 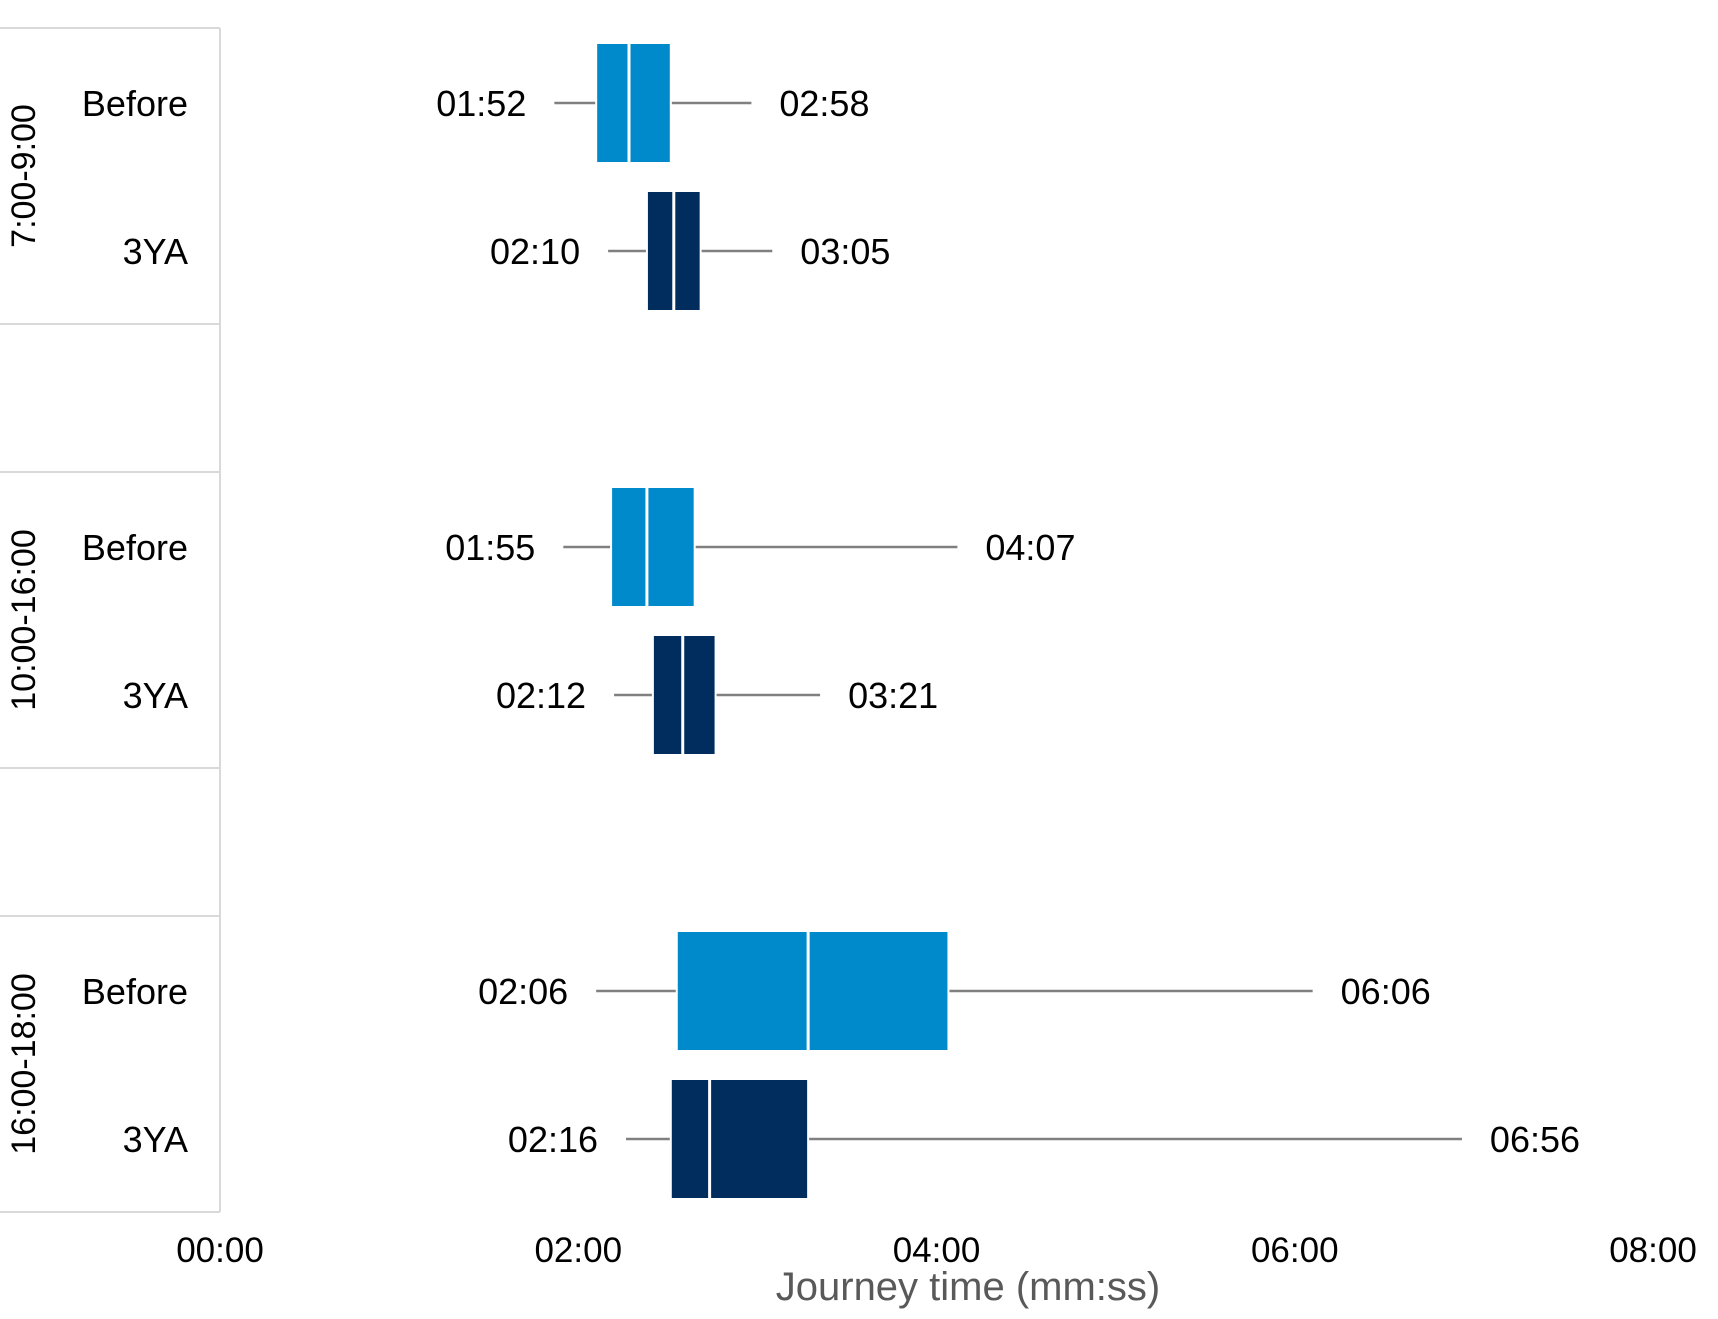 What do you see at coordinates (24, 1064) in the screenshot?
I see `group-label: 16:00-18:00` at bounding box center [24, 1064].